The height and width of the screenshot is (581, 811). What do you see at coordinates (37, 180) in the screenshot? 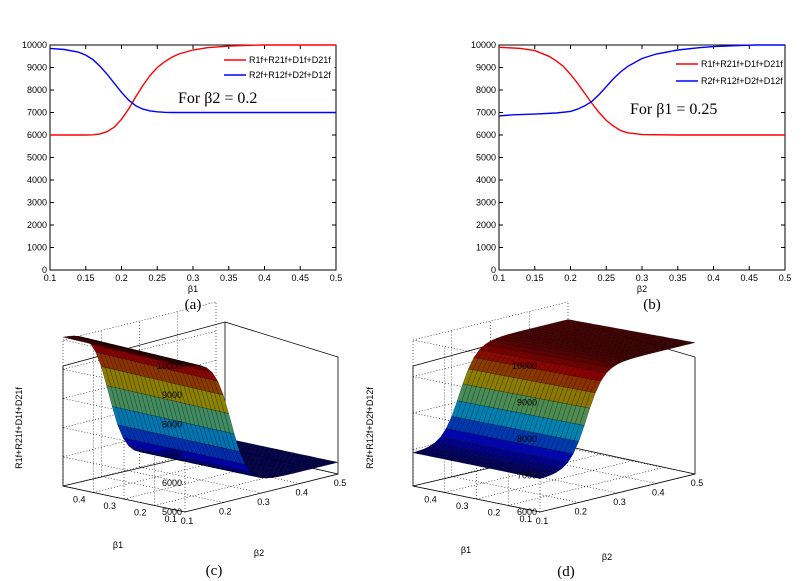
I see `y-tick-label: 4000` at bounding box center [37, 180].